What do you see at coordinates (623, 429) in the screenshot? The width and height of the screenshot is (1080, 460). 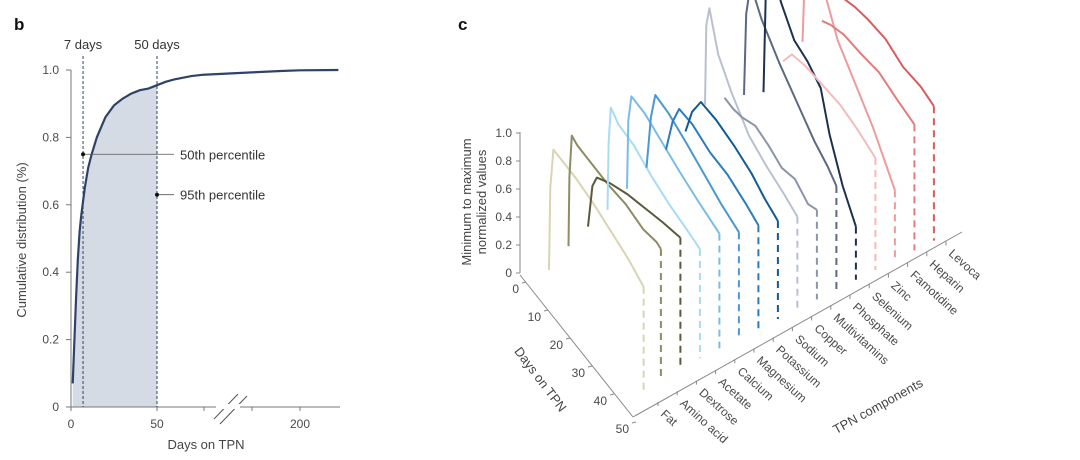 I see `c-days-tick-label: 50` at bounding box center [623, 429].